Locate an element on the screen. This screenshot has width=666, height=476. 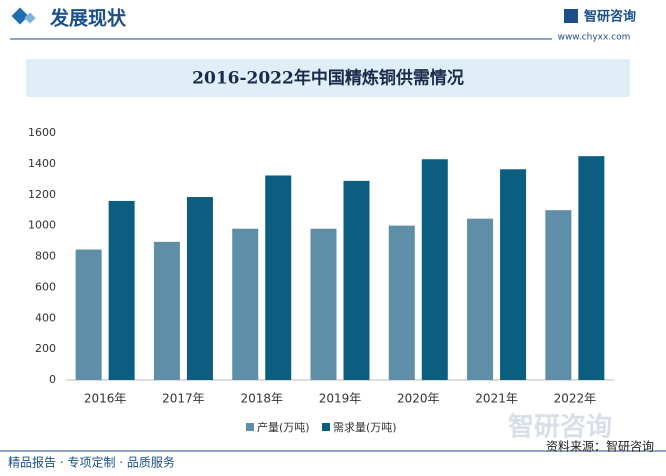
x-tick-label: 2017年 is located at coordinates (183, 399).